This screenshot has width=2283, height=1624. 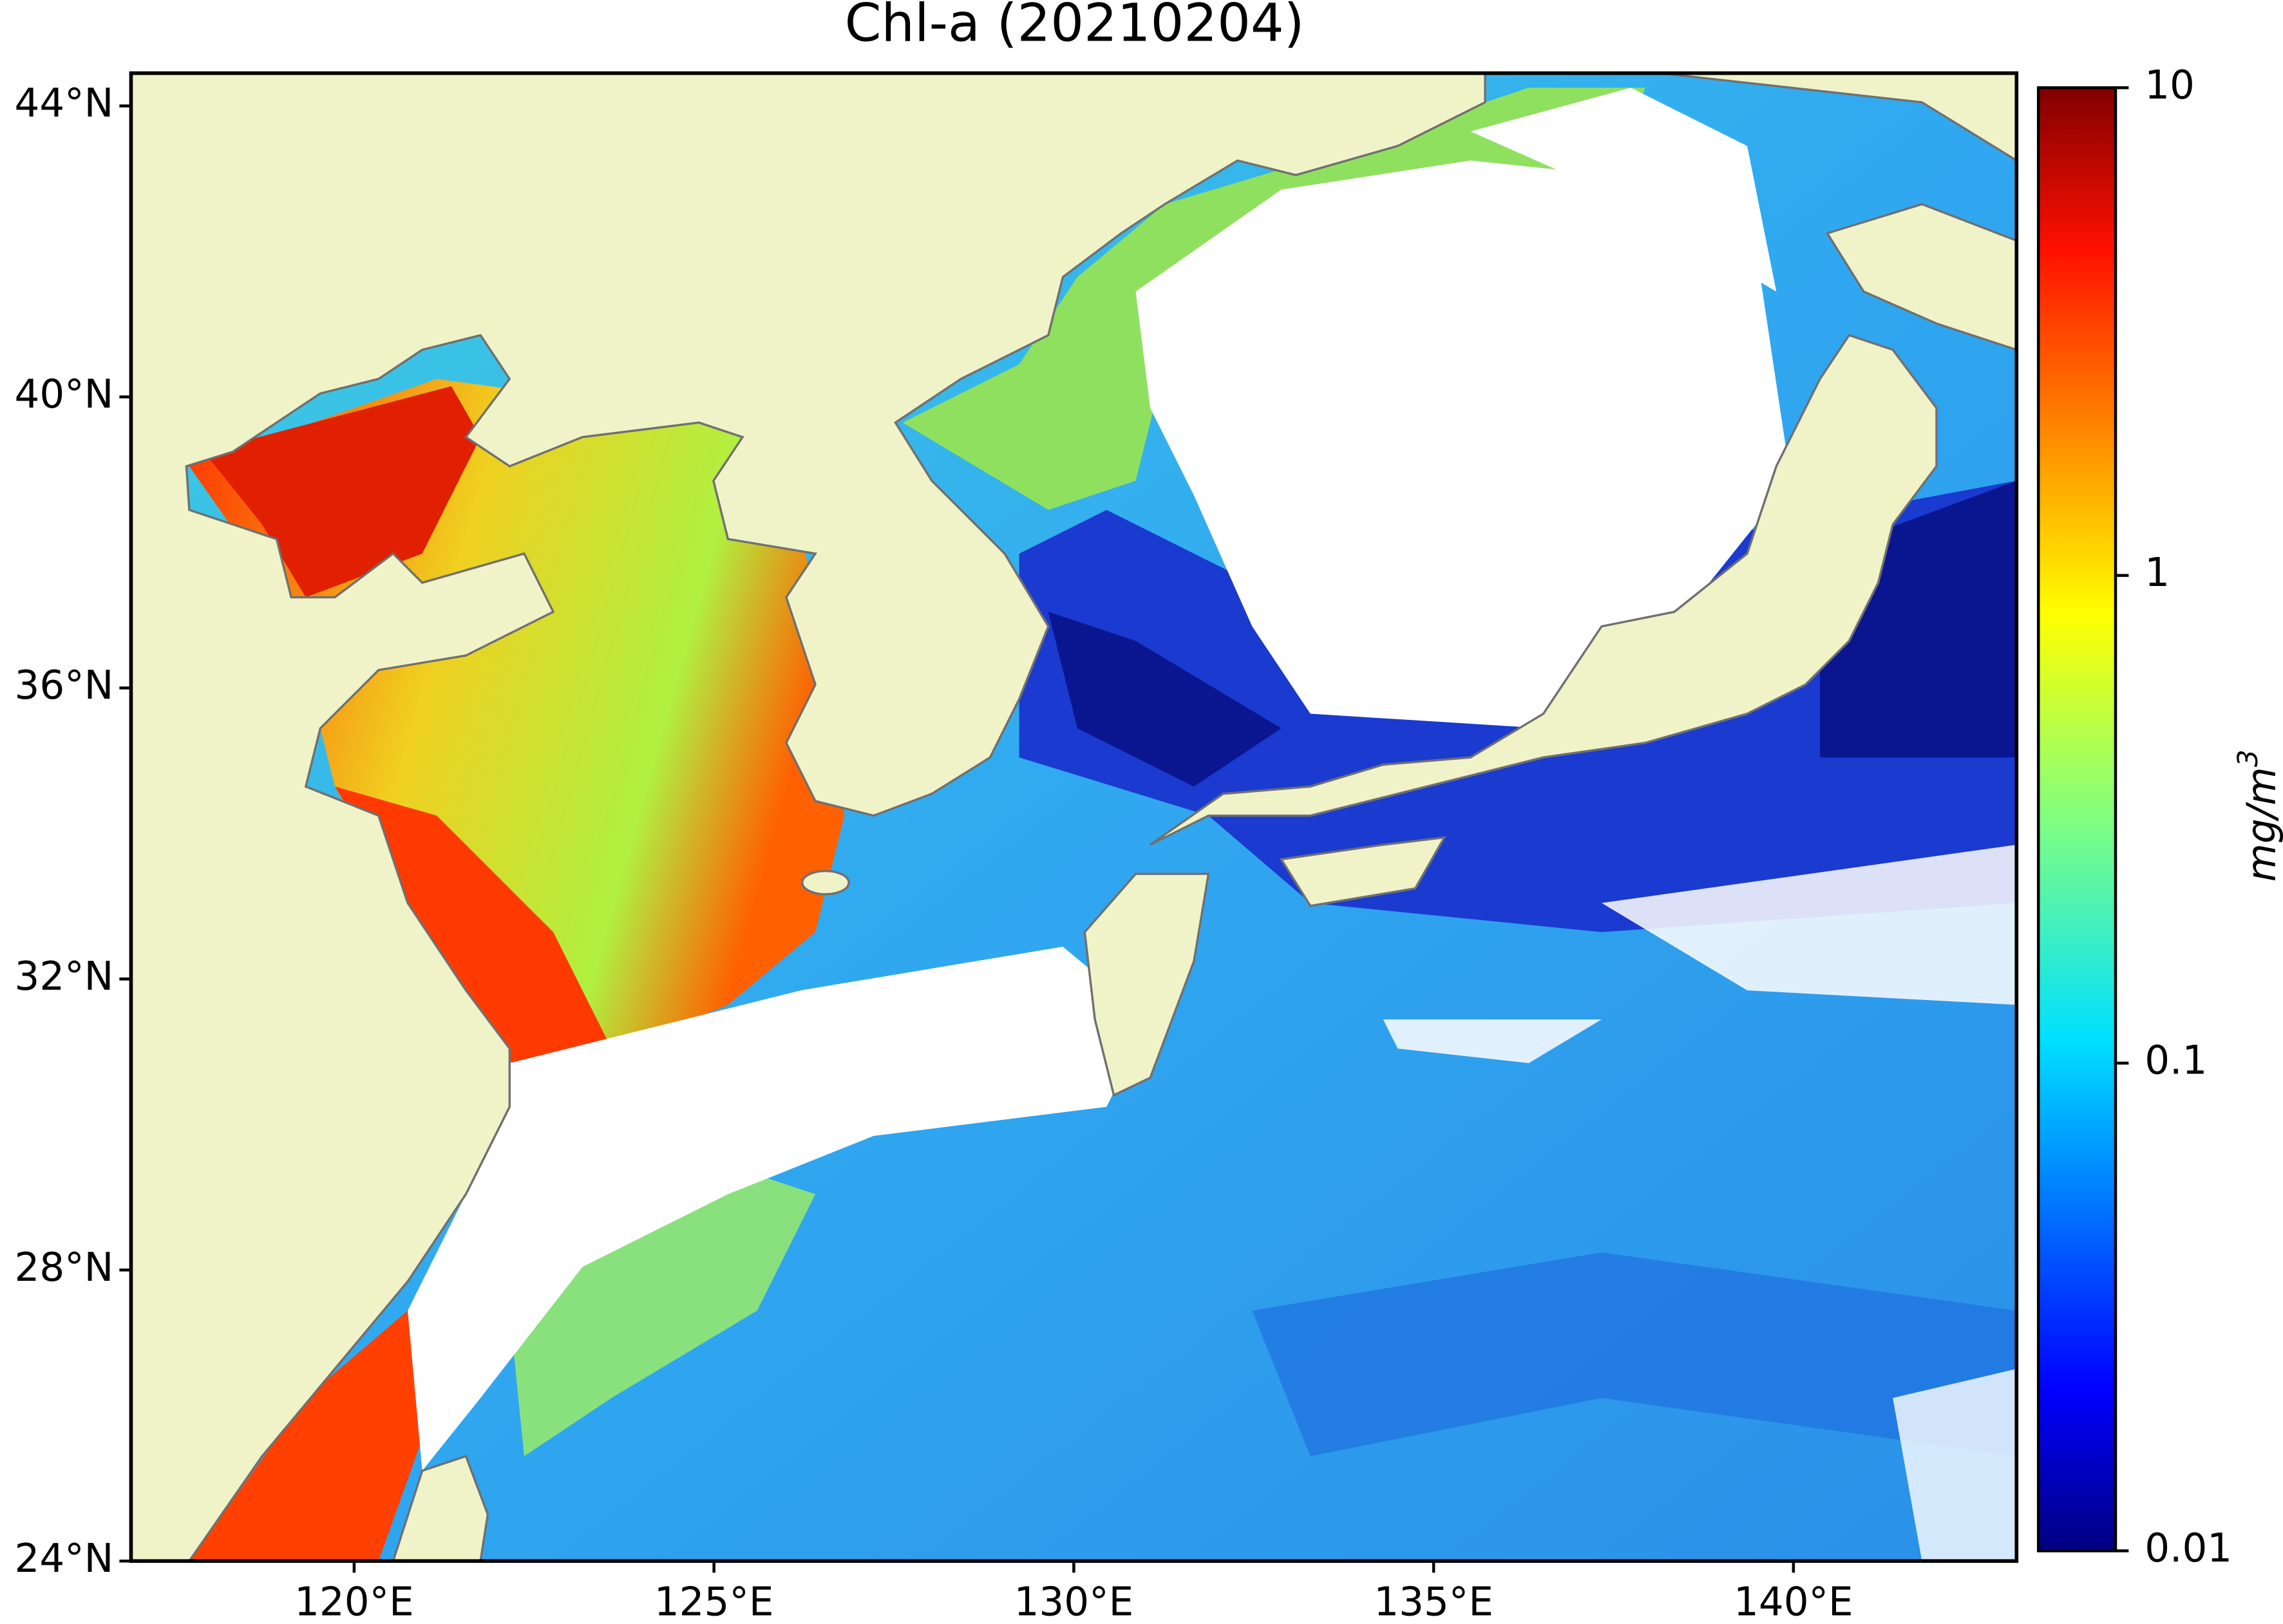 What do you see at coordinates (64, 394) in the screenshot?
I see `y-tick-label: 40°N` at bounding box center [64, 394].